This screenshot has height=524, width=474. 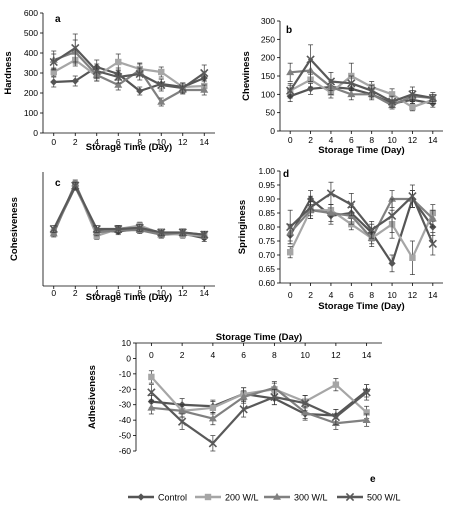 What do you see at coordinates (125, 374) in the screenshot?
I see `y-tick-label: -10` at bounding box center [125, 374].